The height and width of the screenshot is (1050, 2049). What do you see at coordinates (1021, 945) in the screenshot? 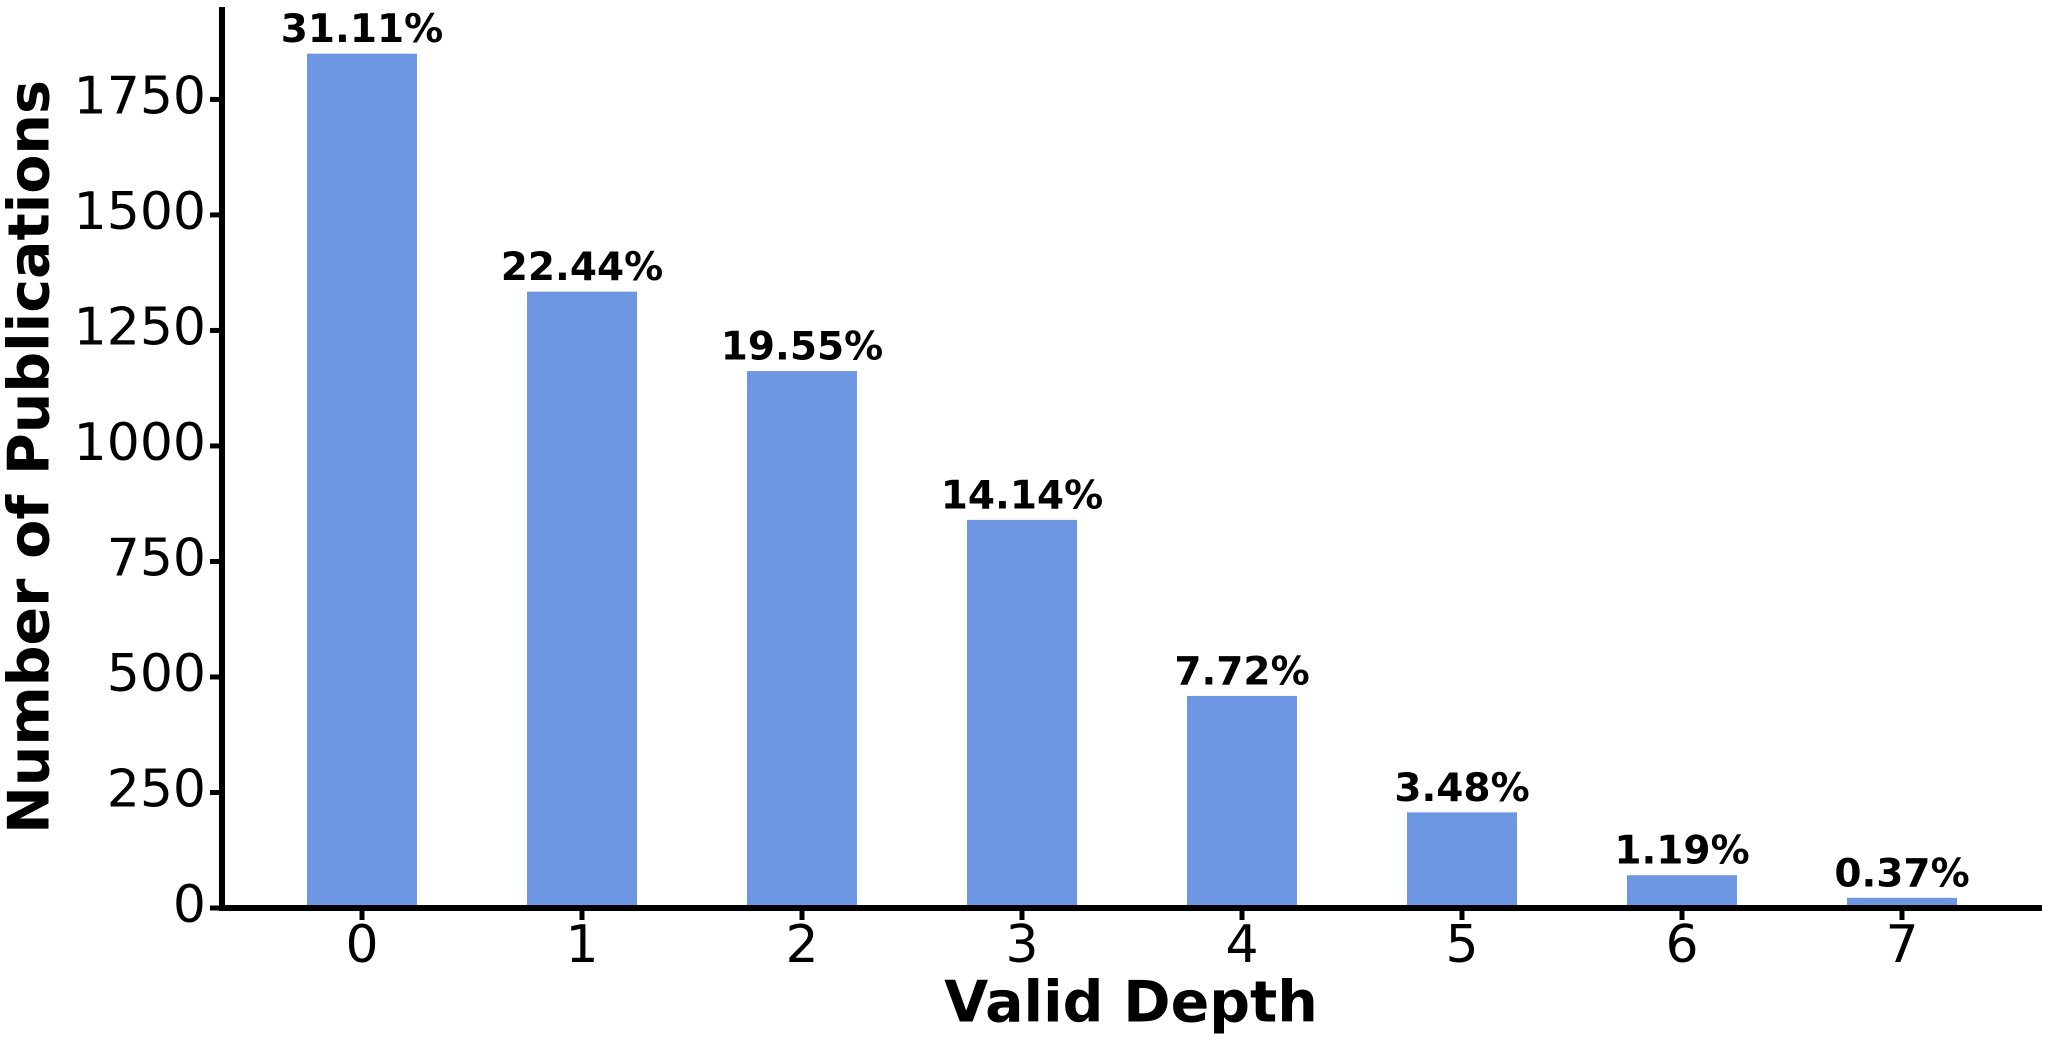
I see `x-tick-label: 3` at bounding box center [1021, 945].